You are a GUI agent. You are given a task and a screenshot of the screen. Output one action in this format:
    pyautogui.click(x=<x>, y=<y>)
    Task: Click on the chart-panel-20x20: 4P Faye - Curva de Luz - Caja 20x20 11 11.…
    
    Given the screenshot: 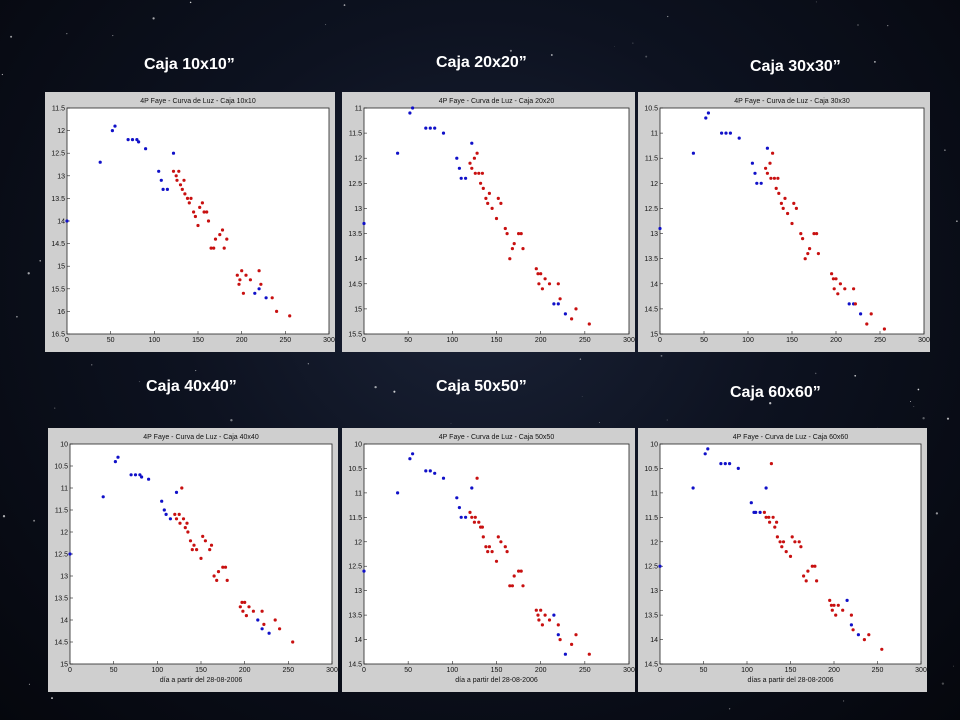 What is the action you would take?
    pyautogui.click(x=488, y=222)
    